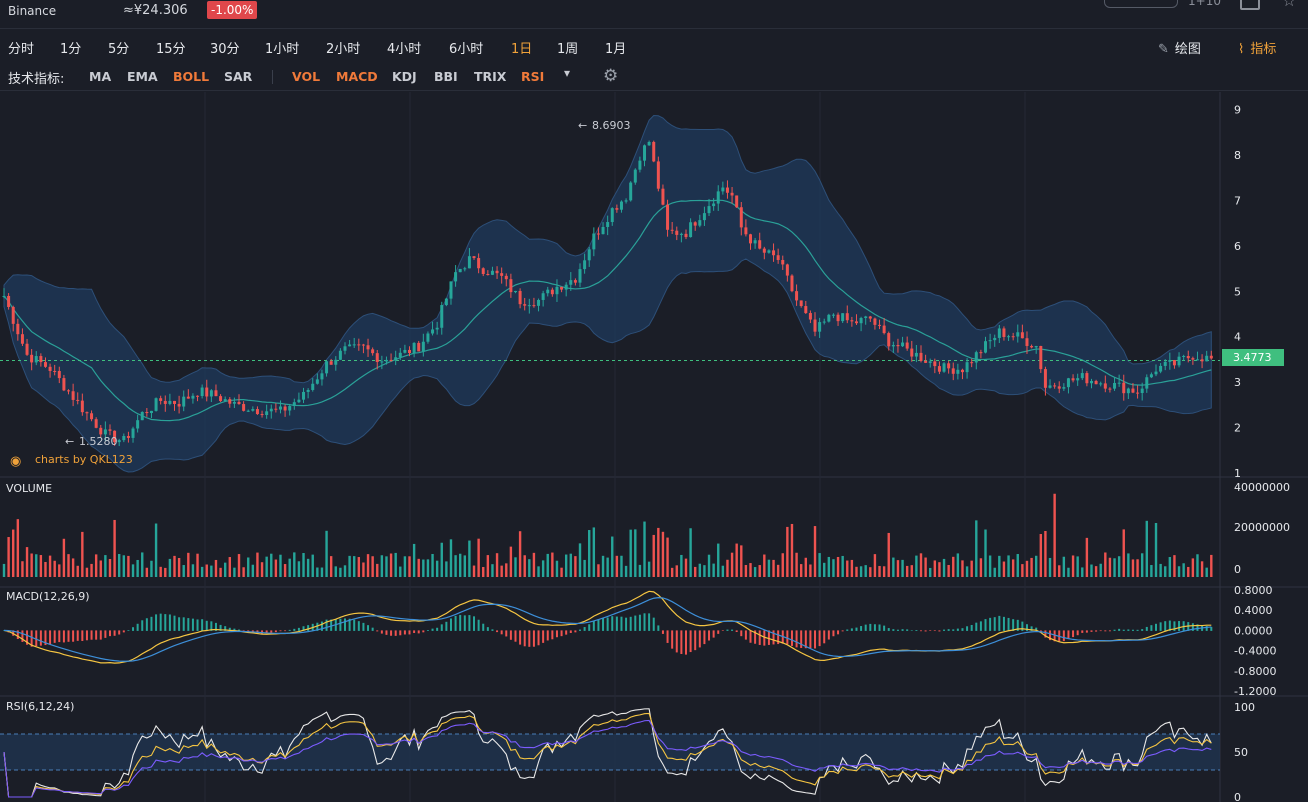 Image resolution: width=1308 pixels, height=802 pixels. Describe the element at coordinates (446, 76) in the screenshot. I see `ind-bbi: BBI` at that location.